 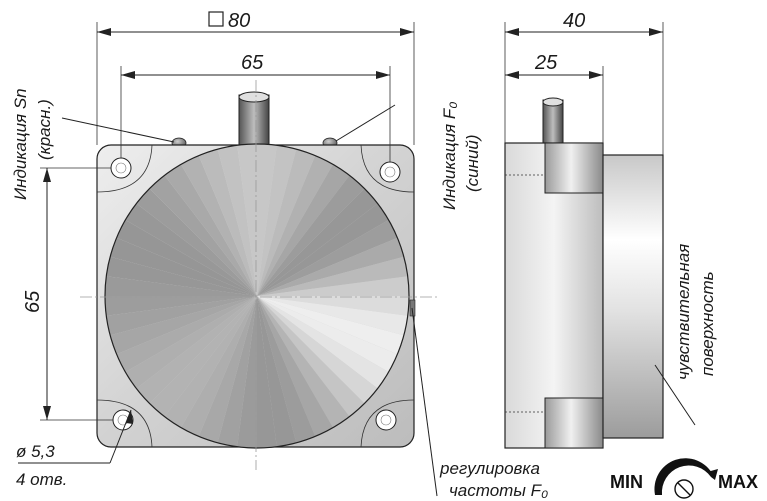 I want to click on dim-top-holes: 65, so click(x=252, y=63).